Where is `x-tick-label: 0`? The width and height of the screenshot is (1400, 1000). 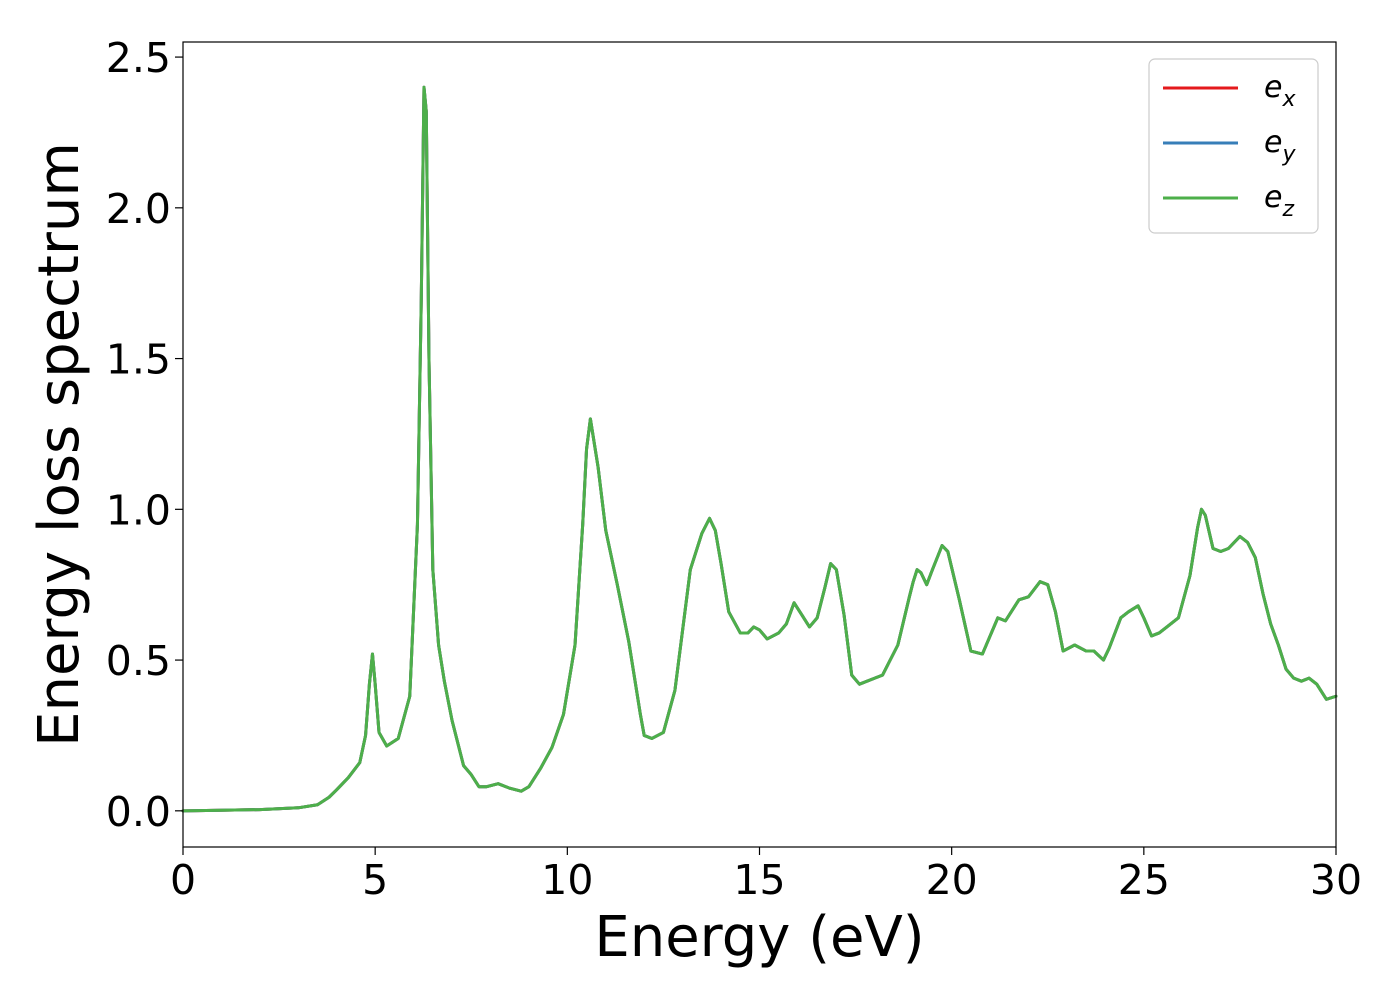
x-tick-label: 0 is located at coordinates (183, 880).